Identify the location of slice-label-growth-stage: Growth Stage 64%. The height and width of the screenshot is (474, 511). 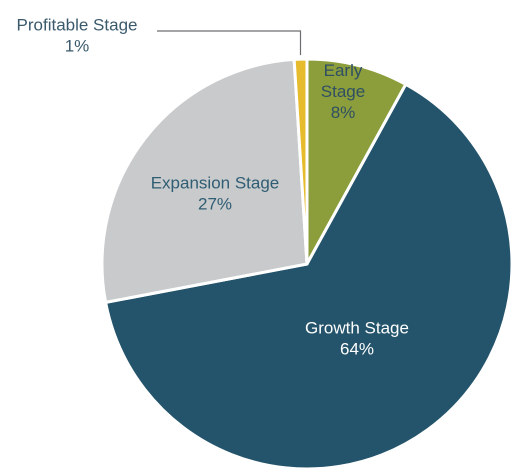
(357, 339).